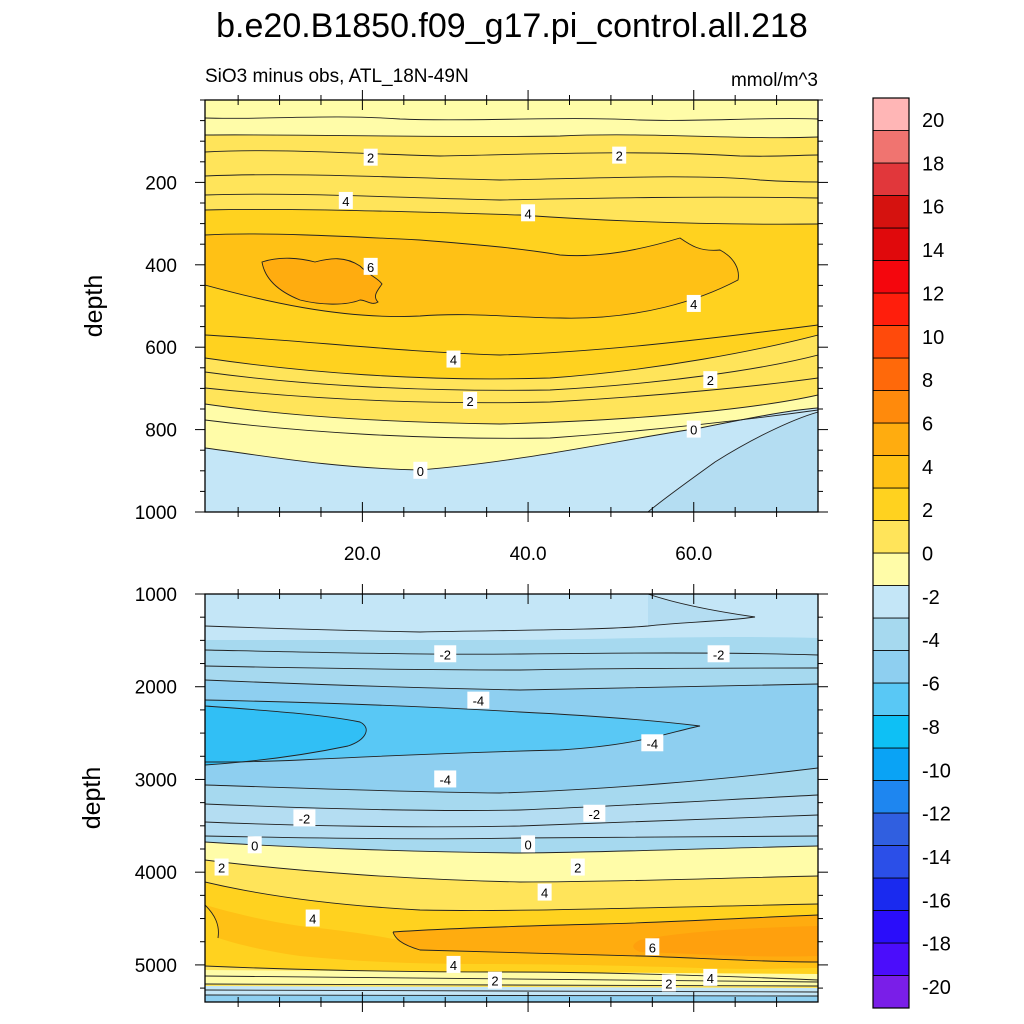  Describe the element at coordinates (936, 901) in the screenshot. I see `colorbar-label: -16` at that location.